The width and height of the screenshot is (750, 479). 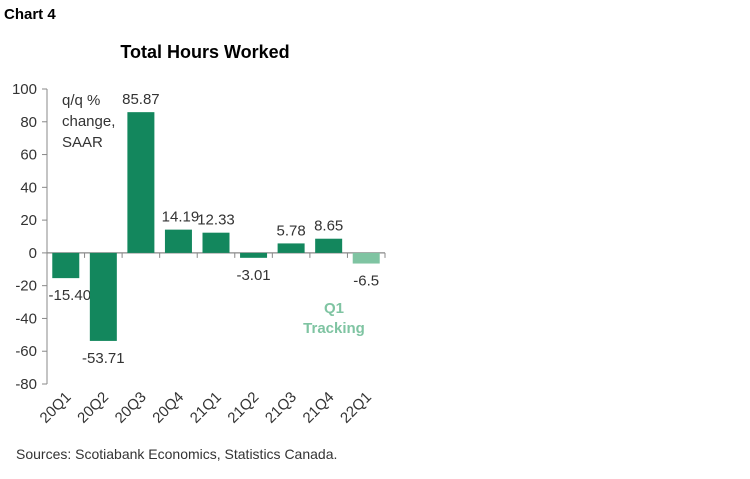 What do you see at coordinates (178, 241) in the screenshot?
I see `bar-20Q4` at bounding box center [178, 241].